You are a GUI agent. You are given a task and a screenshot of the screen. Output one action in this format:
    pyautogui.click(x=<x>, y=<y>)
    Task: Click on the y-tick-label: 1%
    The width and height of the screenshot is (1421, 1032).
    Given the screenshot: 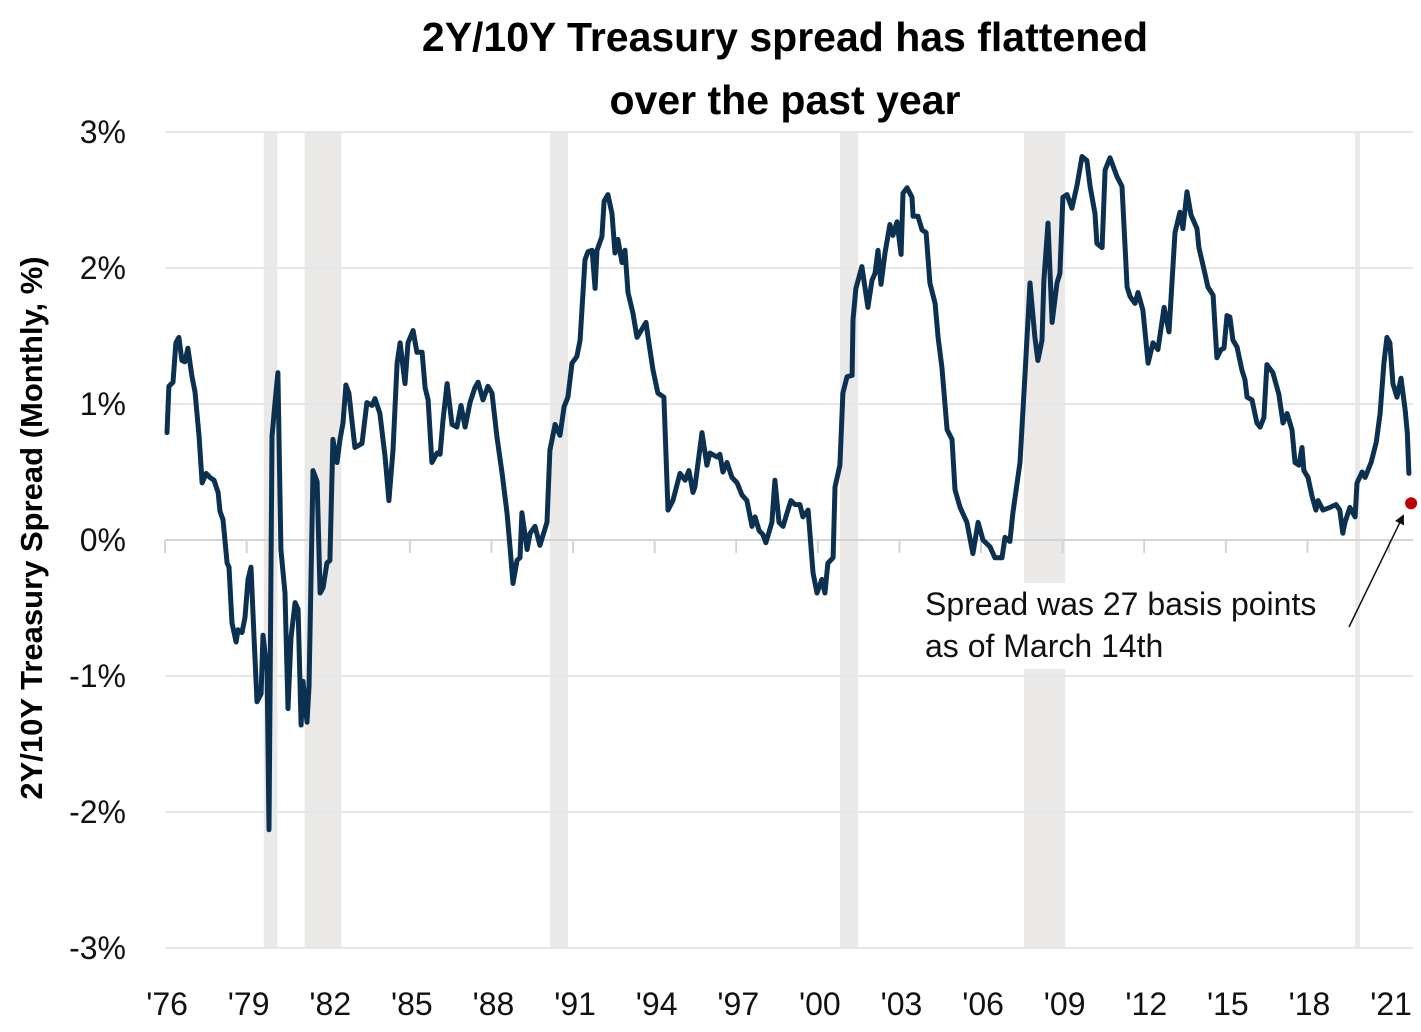 What is the action you would take?
    pyautogui.click(x=103, y=404)
    